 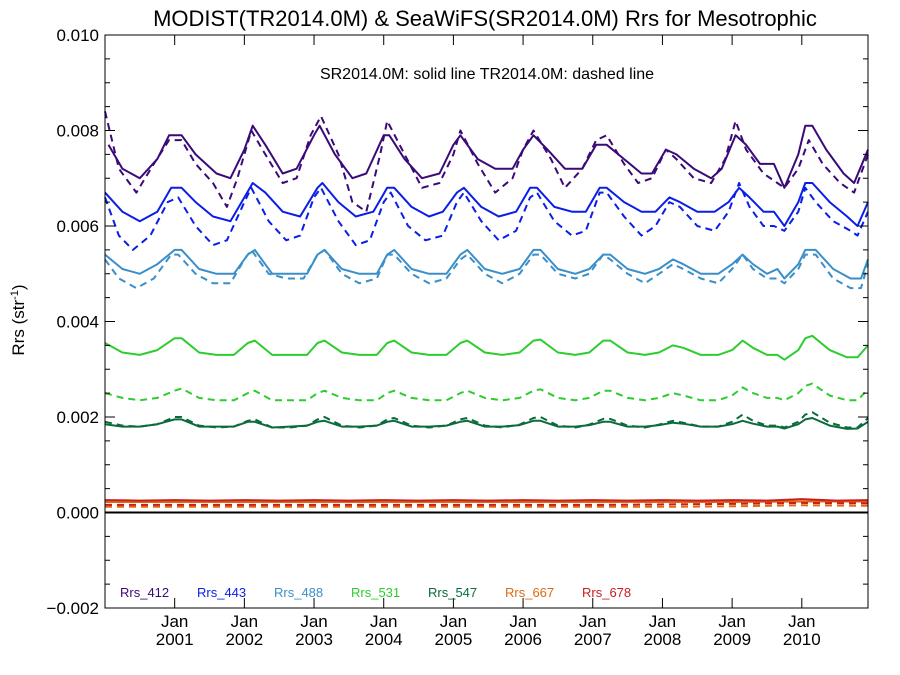 What do you see at coordinates (77, 513) in the screenshot?
I see `y-tick-label: 0.000` at bounding box center [77, 513].